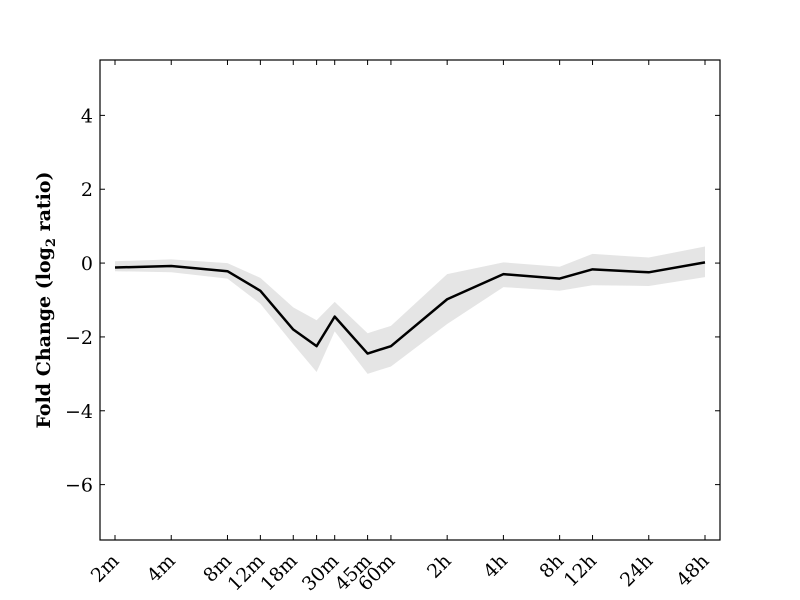 Image resolution: width=800 pixels, height=600 pixels. Describe the element at coordinates (692, 570) in the screenshot. I see `x-tick-label: 48h` at that location.